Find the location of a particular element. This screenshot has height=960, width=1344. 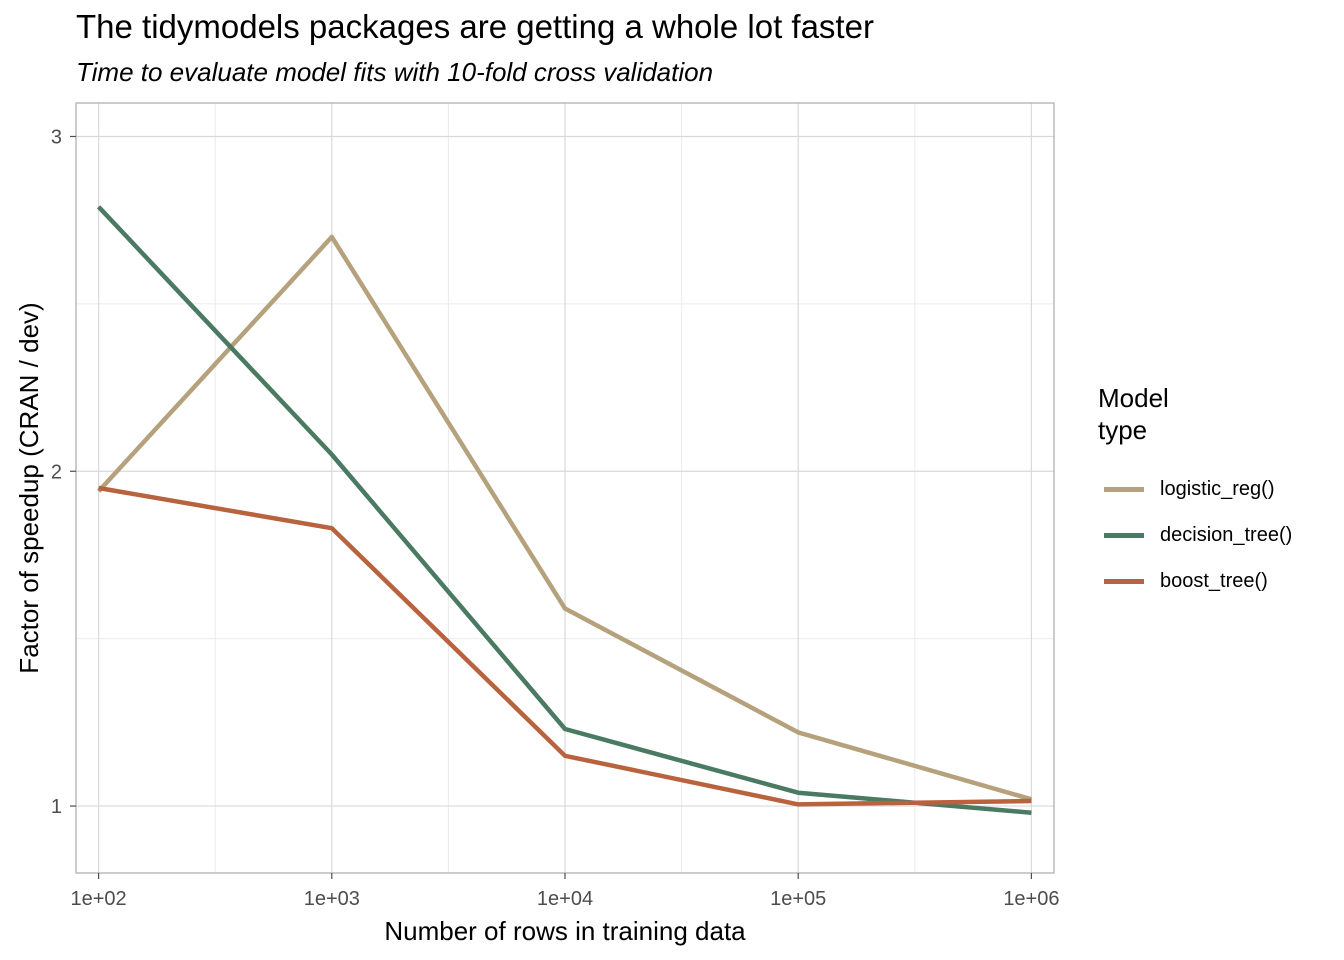

legend-item: logistic_reg() is located at coordinates (1195, 489).